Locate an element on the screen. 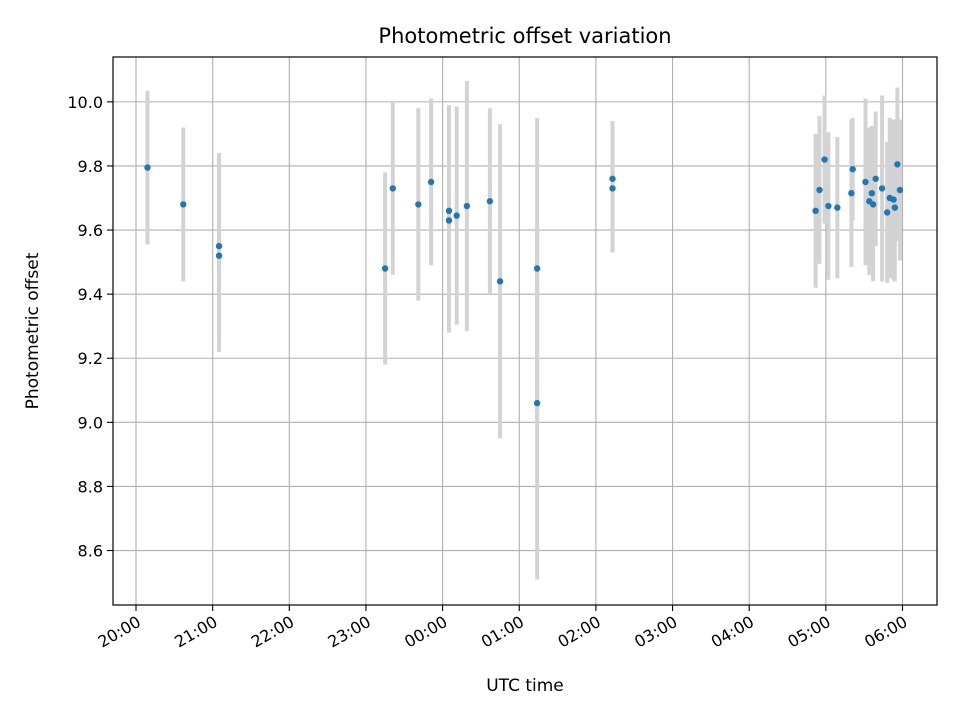  chart-title: Photometric offset variation is located at coordinates (524, 36).